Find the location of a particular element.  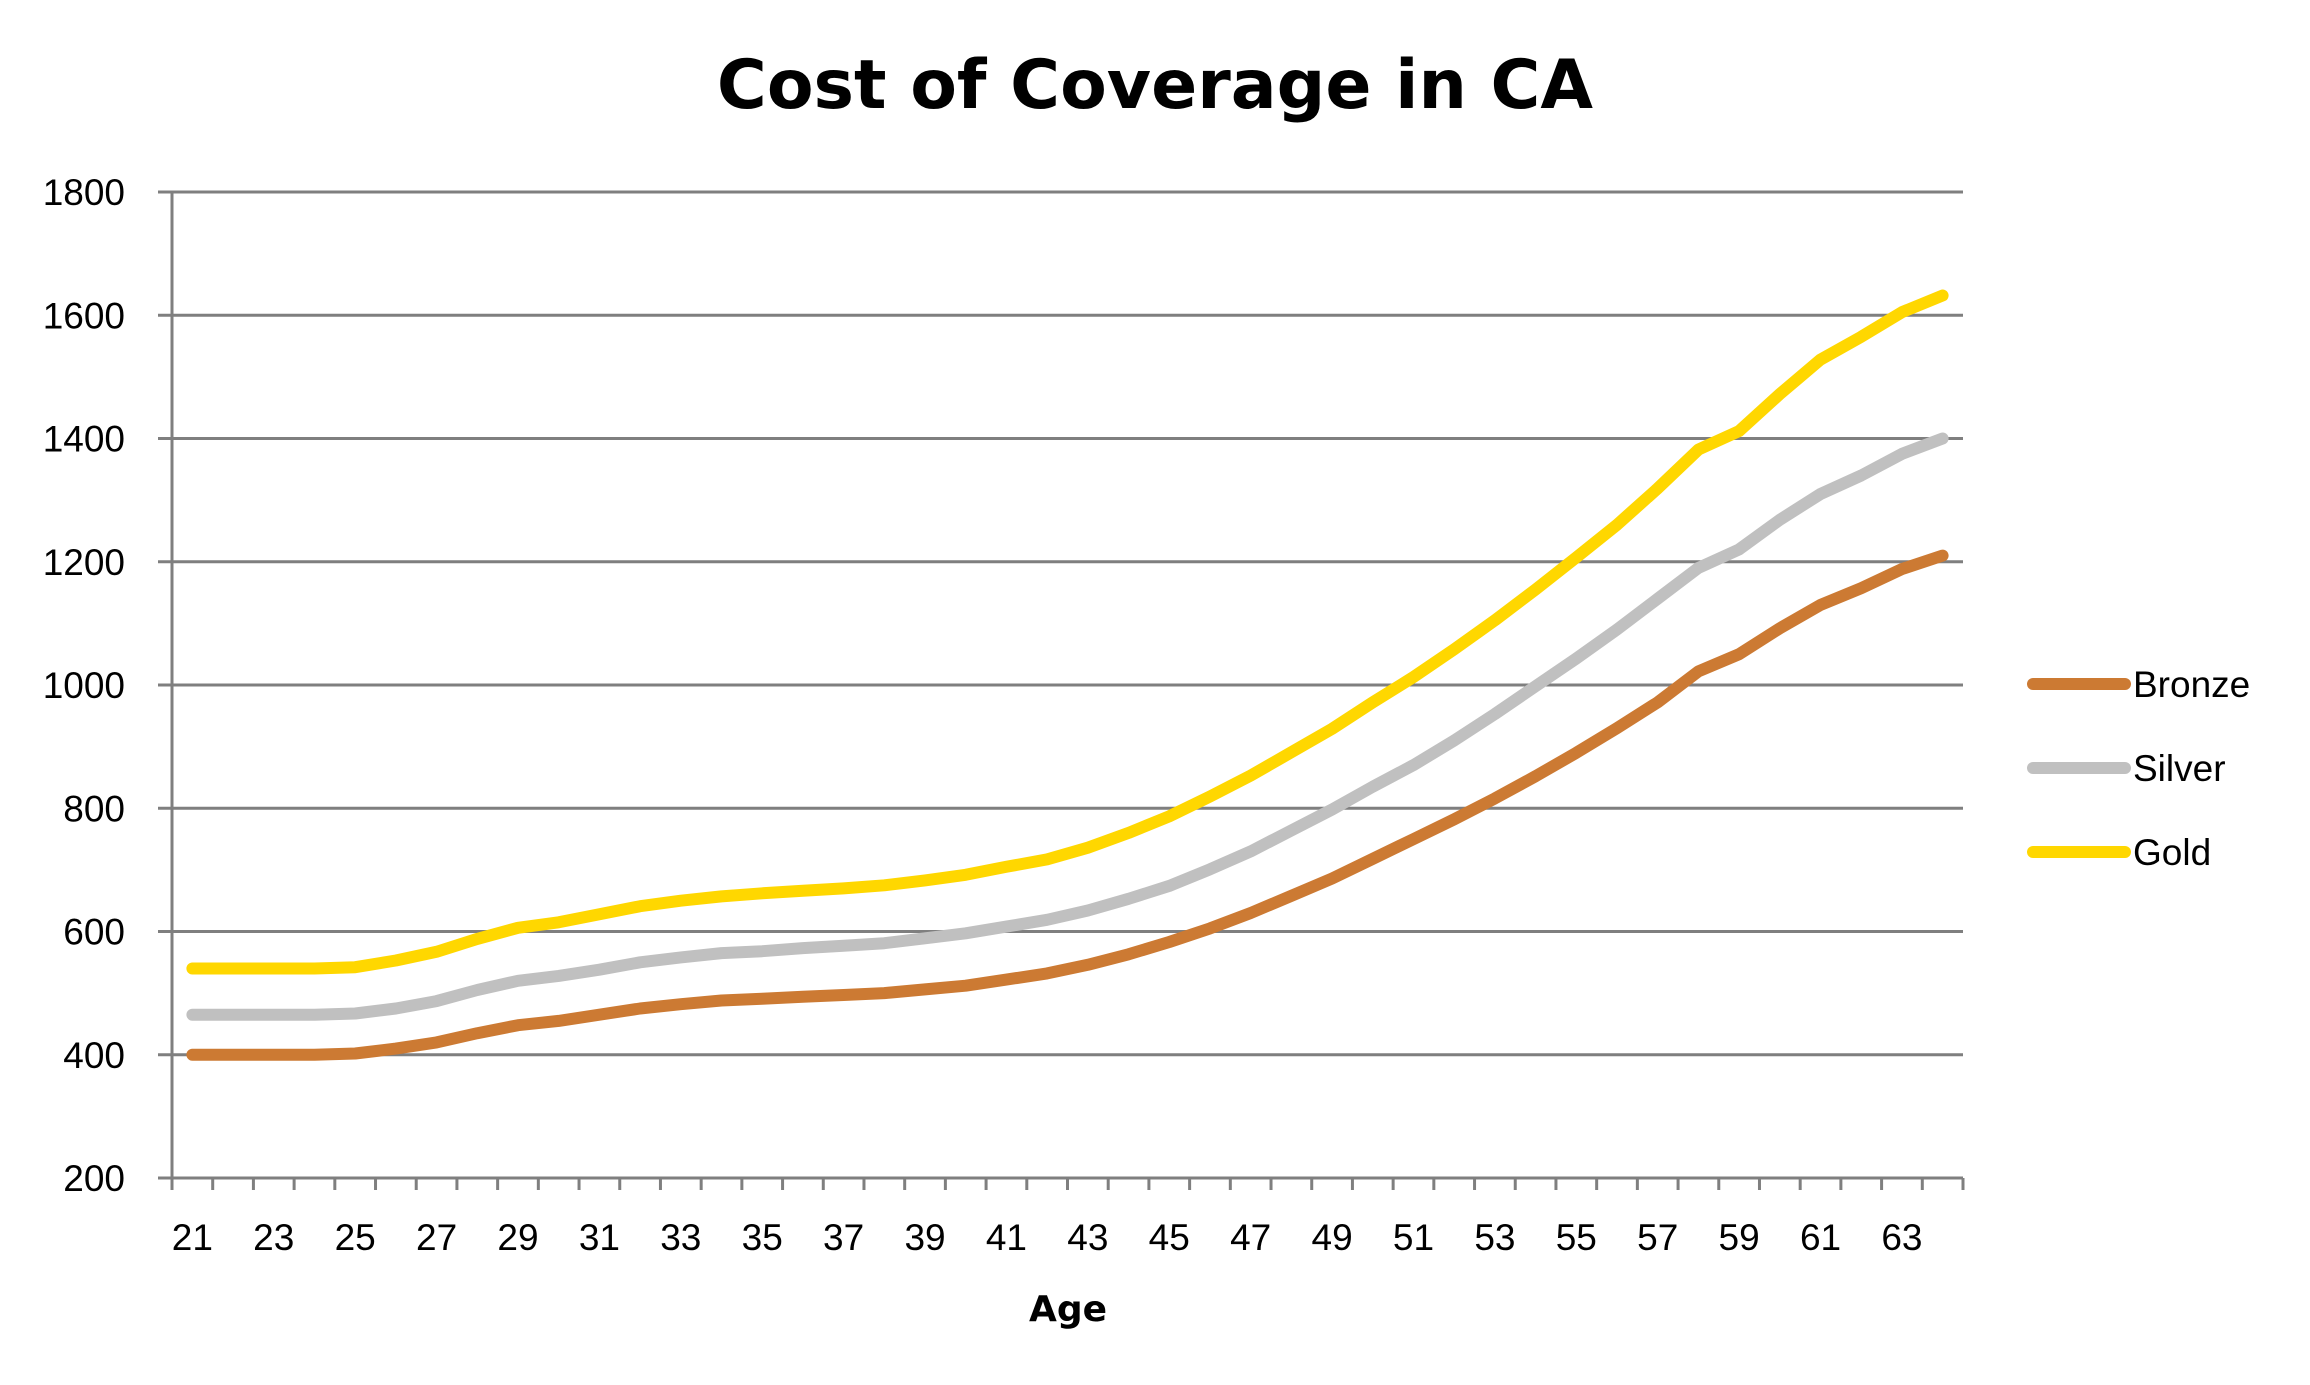

x-tick-label: 41 is located at coordinates (1006, 1237).